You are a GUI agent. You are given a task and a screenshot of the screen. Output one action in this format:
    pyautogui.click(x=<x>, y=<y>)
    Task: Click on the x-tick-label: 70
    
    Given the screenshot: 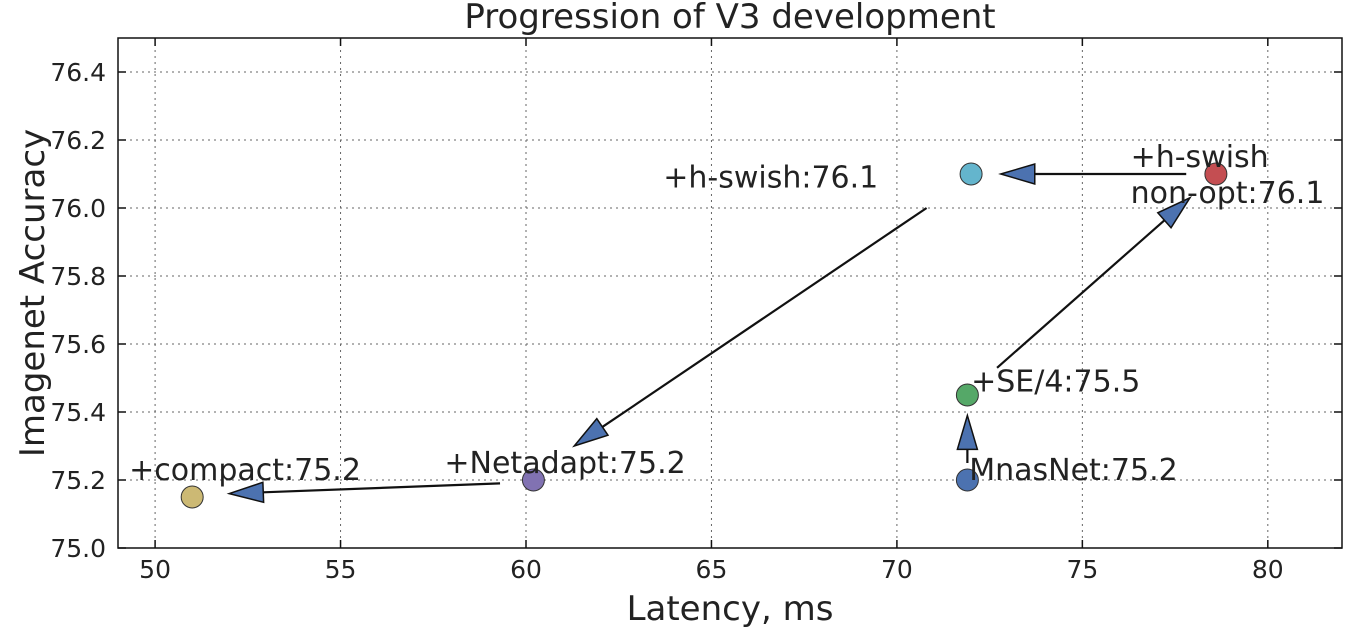 What is the action you would take?
    pyautogui.click(x=897, y=569)
    